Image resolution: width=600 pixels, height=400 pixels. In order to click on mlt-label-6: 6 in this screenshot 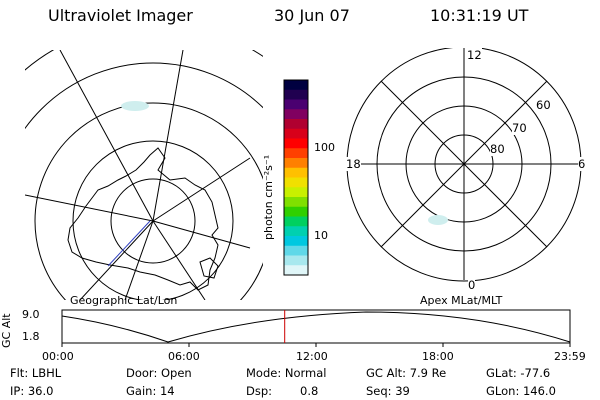, I will do `click(582, 164)`.